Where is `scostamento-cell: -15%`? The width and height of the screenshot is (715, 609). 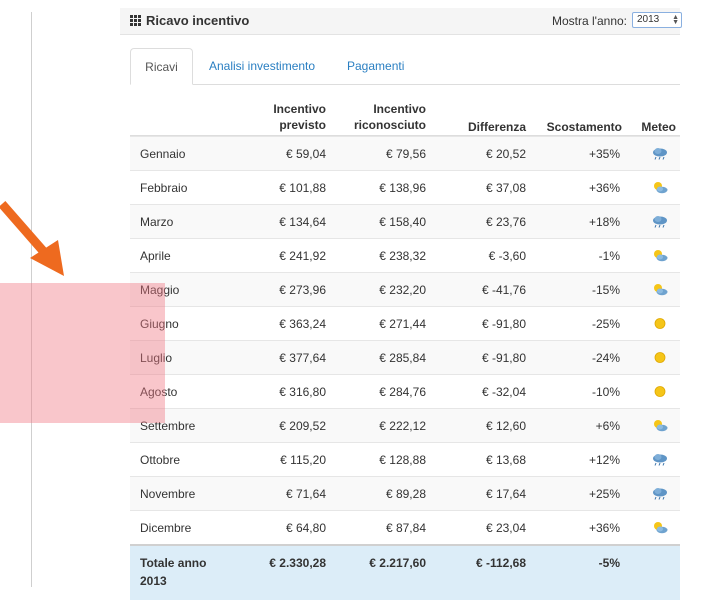
scostamento-cell: -15% is located at coordinates (605, 290).